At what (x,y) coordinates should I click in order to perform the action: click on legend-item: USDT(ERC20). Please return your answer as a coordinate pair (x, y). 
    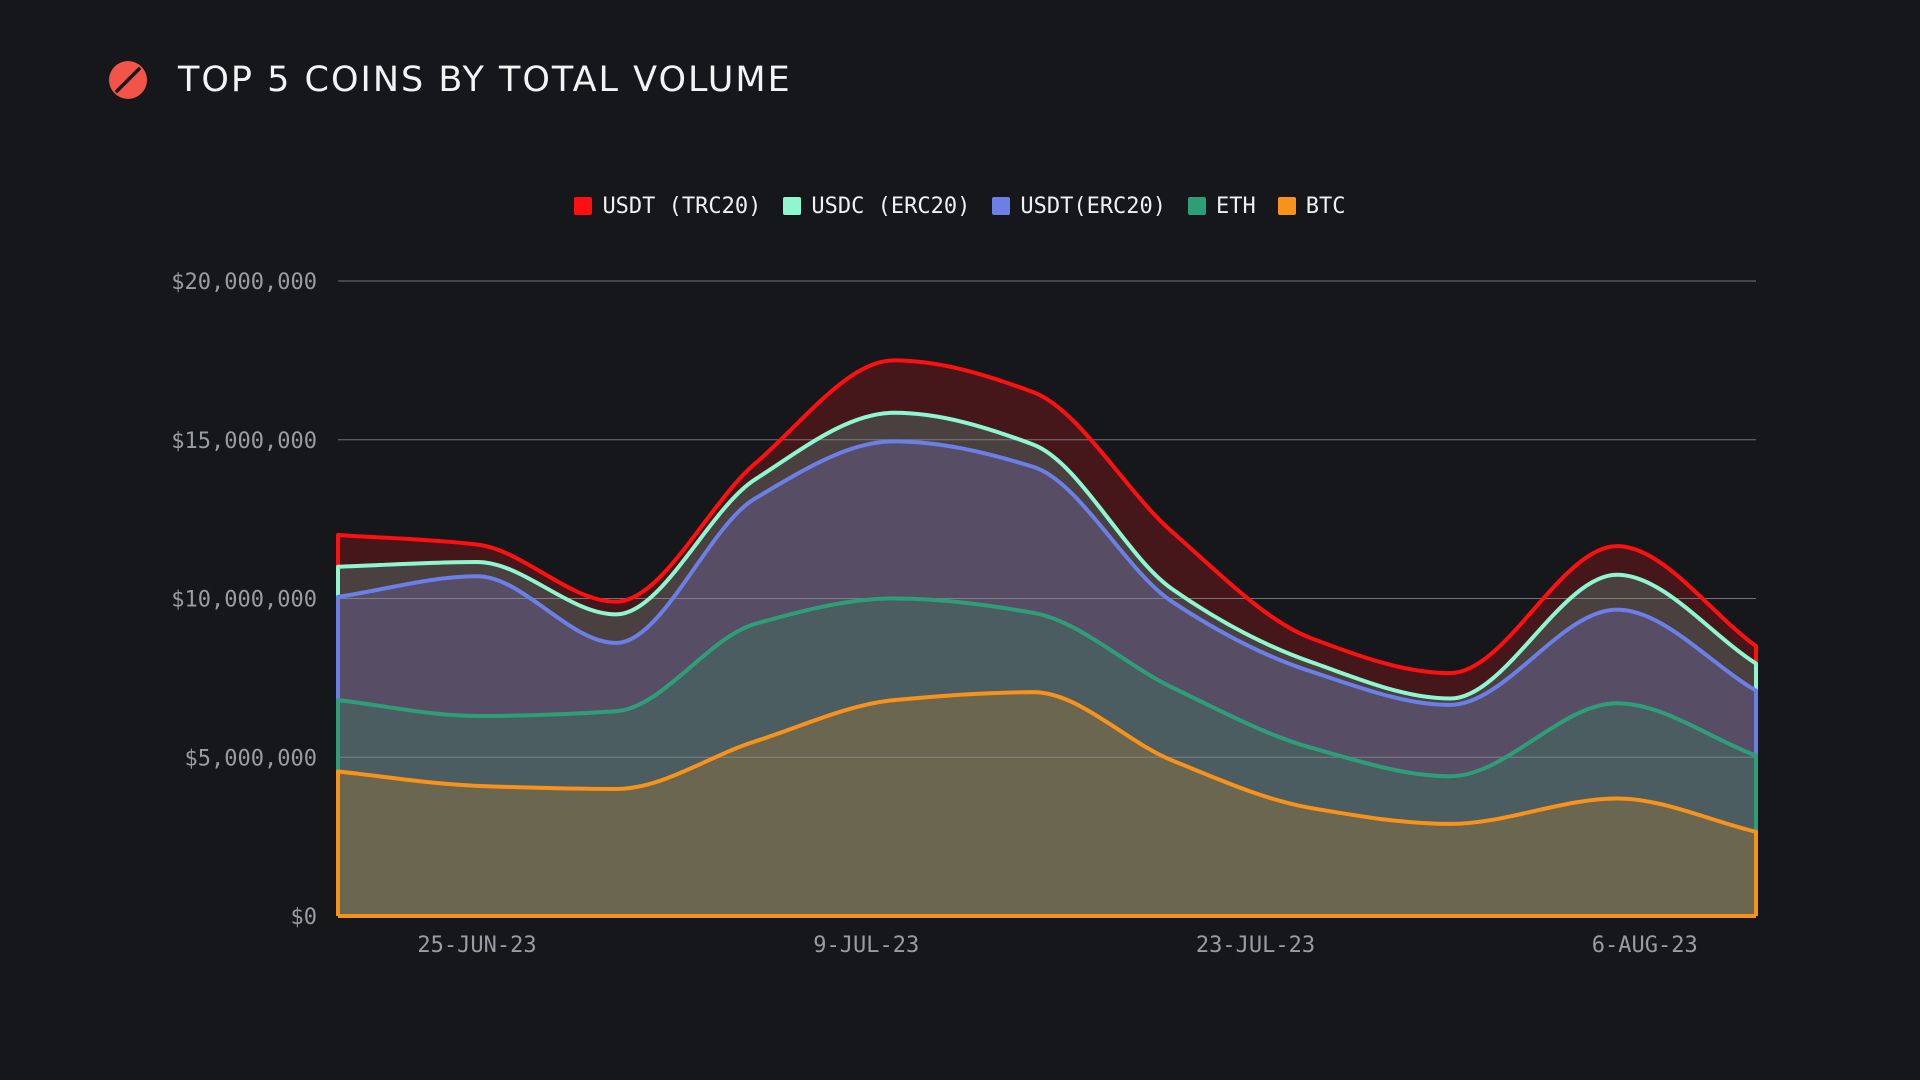
    Looking at the image, I should click on (1079, 206).